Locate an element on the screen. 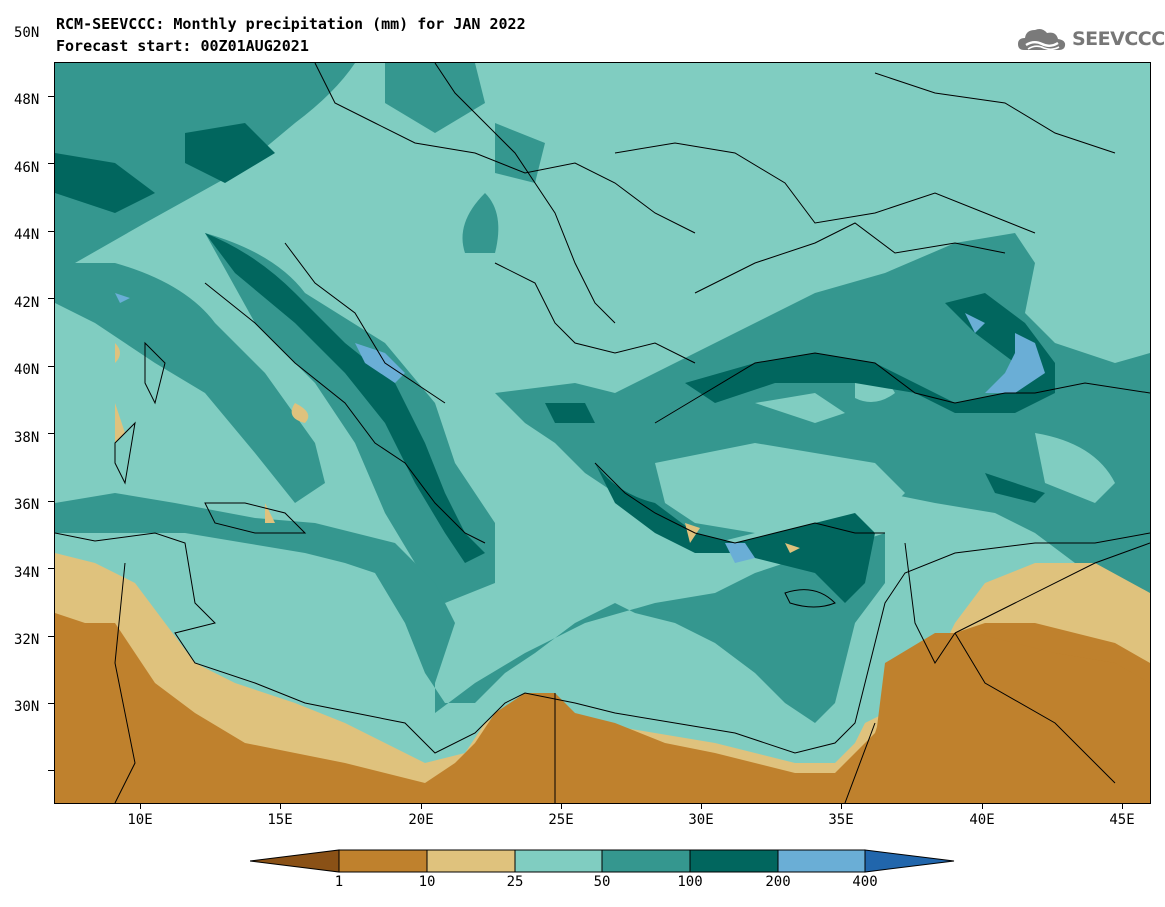 Image resolution: width=1165 pixels, height=907 pixels. cloud-icon is located at coordinates (1042, 40).